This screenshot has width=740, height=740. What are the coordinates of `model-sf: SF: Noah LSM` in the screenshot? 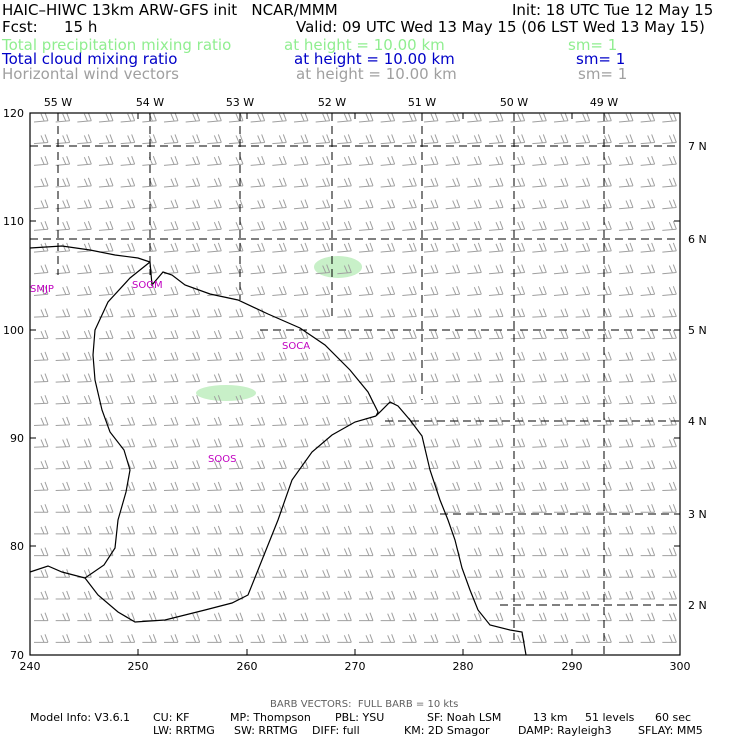 It's located at (464, 717).